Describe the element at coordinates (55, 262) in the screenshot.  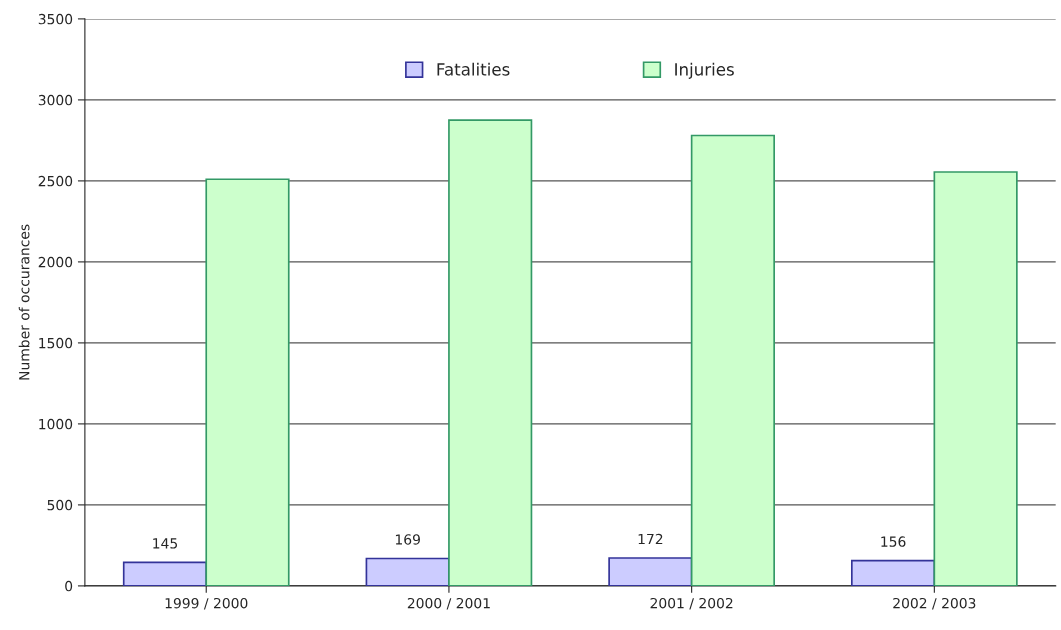
I see `y-tick-label: 2000` at that location.